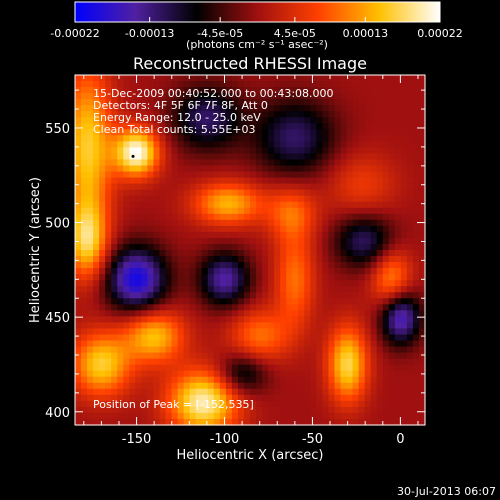 The height and width of the screenshot is (500, 500). I want to click on chart-title: Reconstructed RHESSI Image, so click(250, 63).